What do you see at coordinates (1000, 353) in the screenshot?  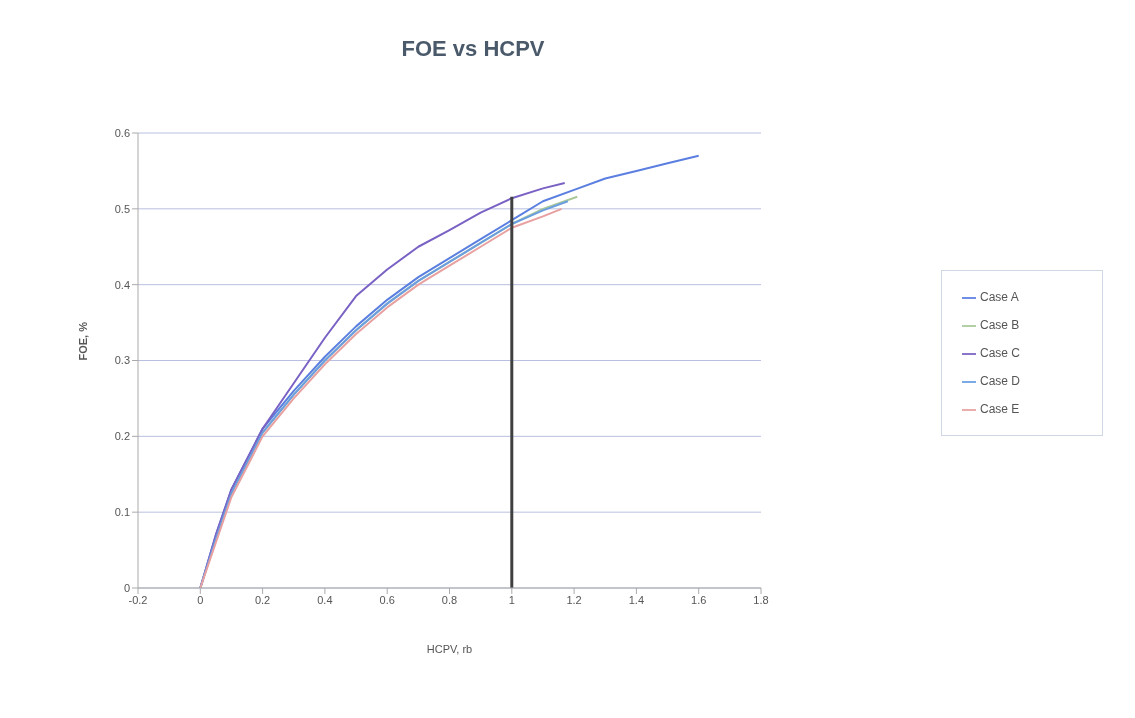 I see `legend-label: Case C` at bounding box center [1000, 353].